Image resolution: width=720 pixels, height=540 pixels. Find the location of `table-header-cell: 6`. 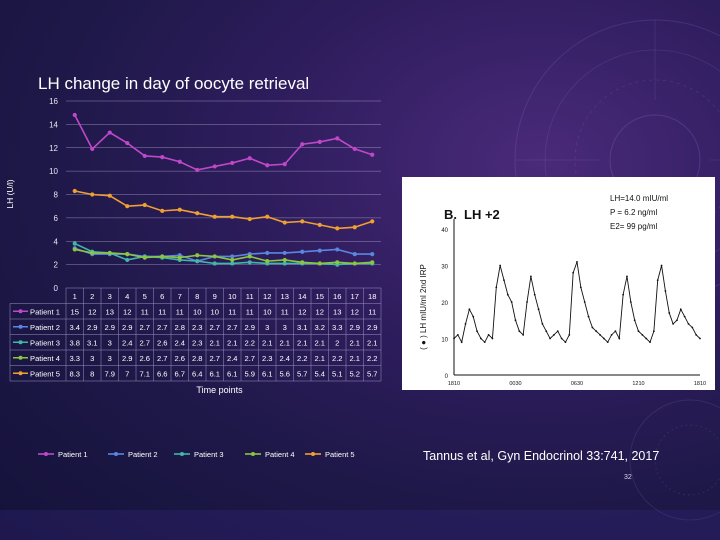

table-header-cell: 6 is located at coordinates (162, 296).